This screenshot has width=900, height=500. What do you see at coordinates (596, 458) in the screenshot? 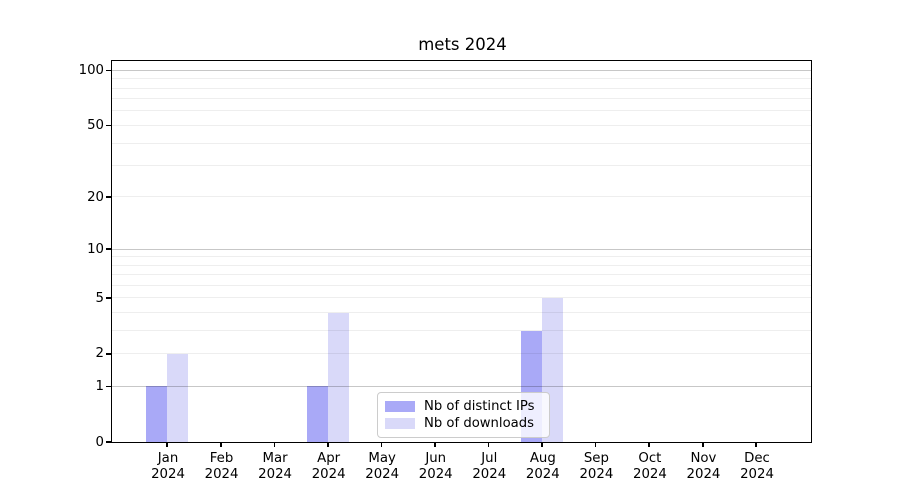
I see `x-tick-month: Sep` at bounding box center [596, 458].